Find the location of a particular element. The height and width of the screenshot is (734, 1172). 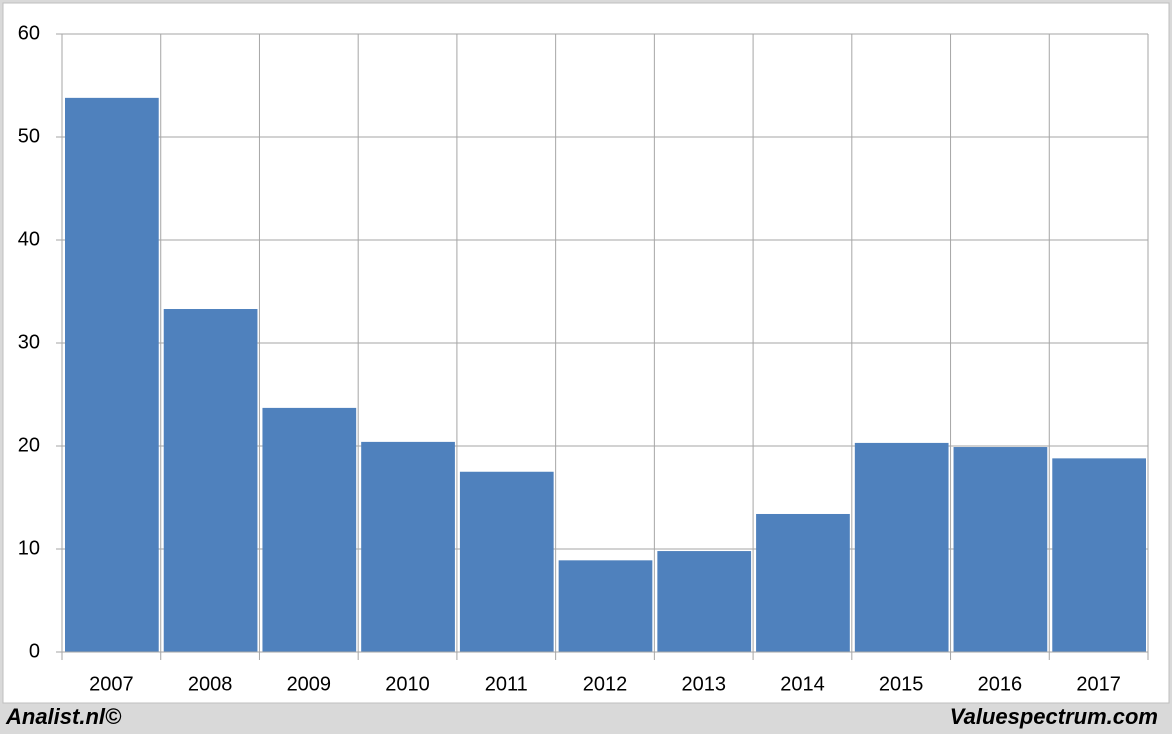

y-tick-label: 60 is located at coordinates (29, 33).